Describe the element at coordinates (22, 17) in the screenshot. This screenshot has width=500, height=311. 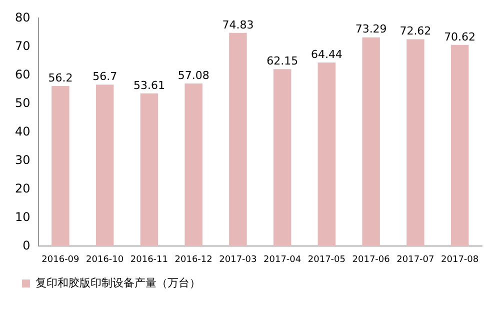
I see `y-tick-label: 80` at that location.